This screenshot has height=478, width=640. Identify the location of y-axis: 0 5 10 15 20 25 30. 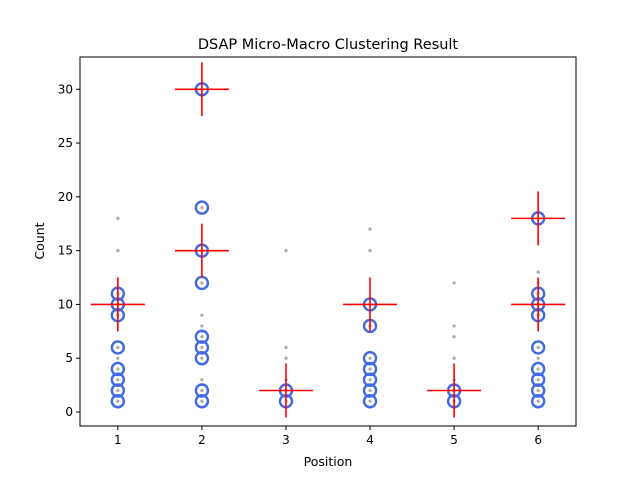
(69, 250).